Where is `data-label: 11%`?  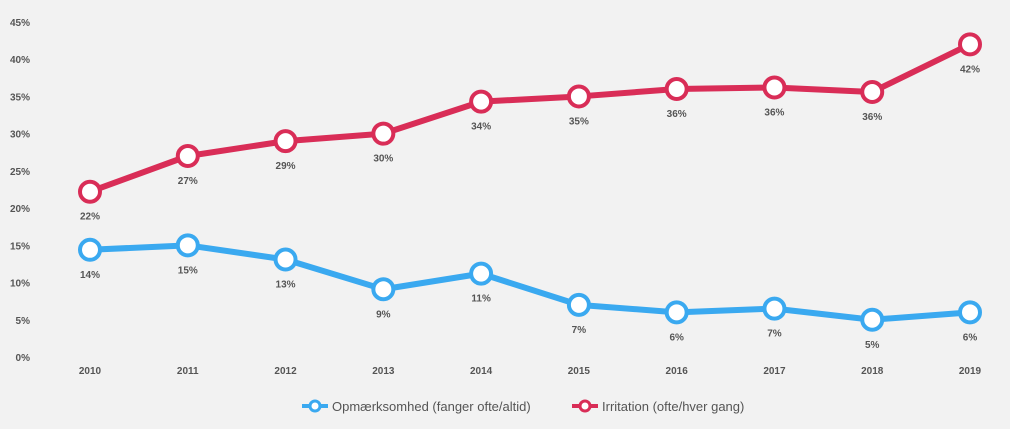 data-label: 11% is located at coordinates (481, 299).